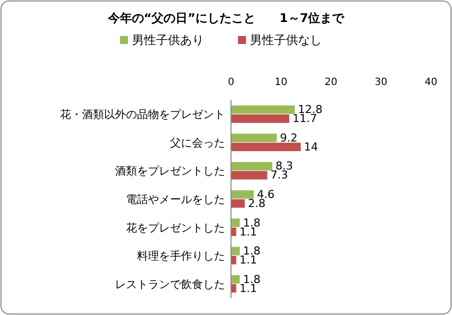 The image size is (452, 315). What do you see at coordinates (197, 143) in the screenshot?
I see `y-tick-label: 父に会った` at bounding box center [197, 143].